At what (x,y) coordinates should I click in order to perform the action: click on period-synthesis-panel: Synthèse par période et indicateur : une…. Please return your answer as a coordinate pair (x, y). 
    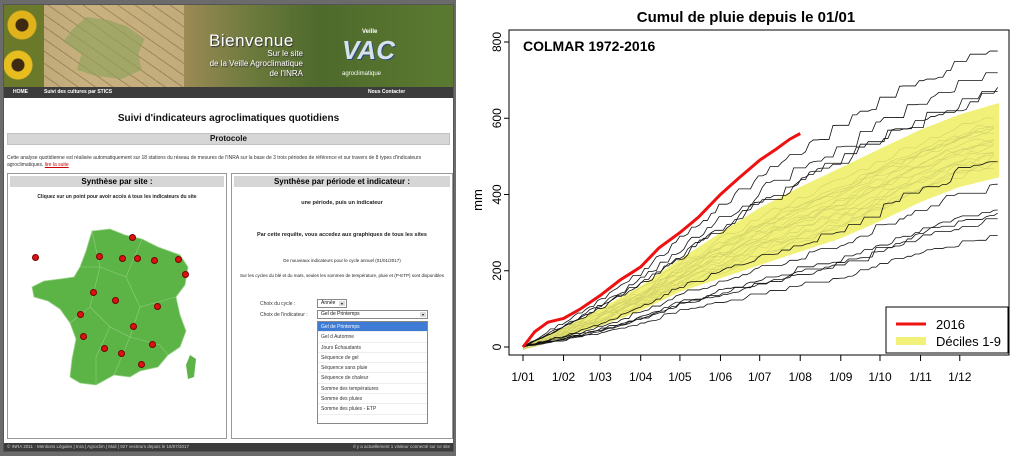
    Looking at the image, I should click on (342, 306).